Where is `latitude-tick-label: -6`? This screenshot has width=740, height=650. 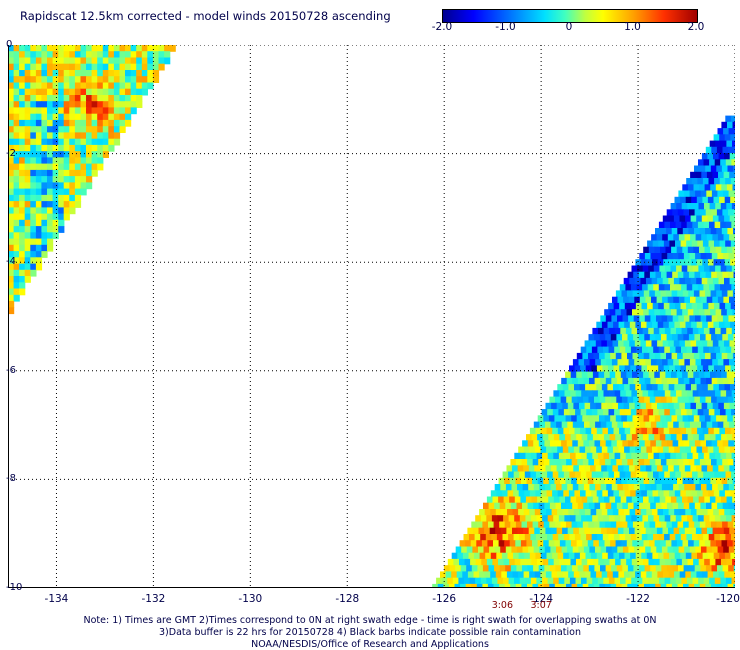
latitude-tick-label: -6 is located at coordinates (11, 370).